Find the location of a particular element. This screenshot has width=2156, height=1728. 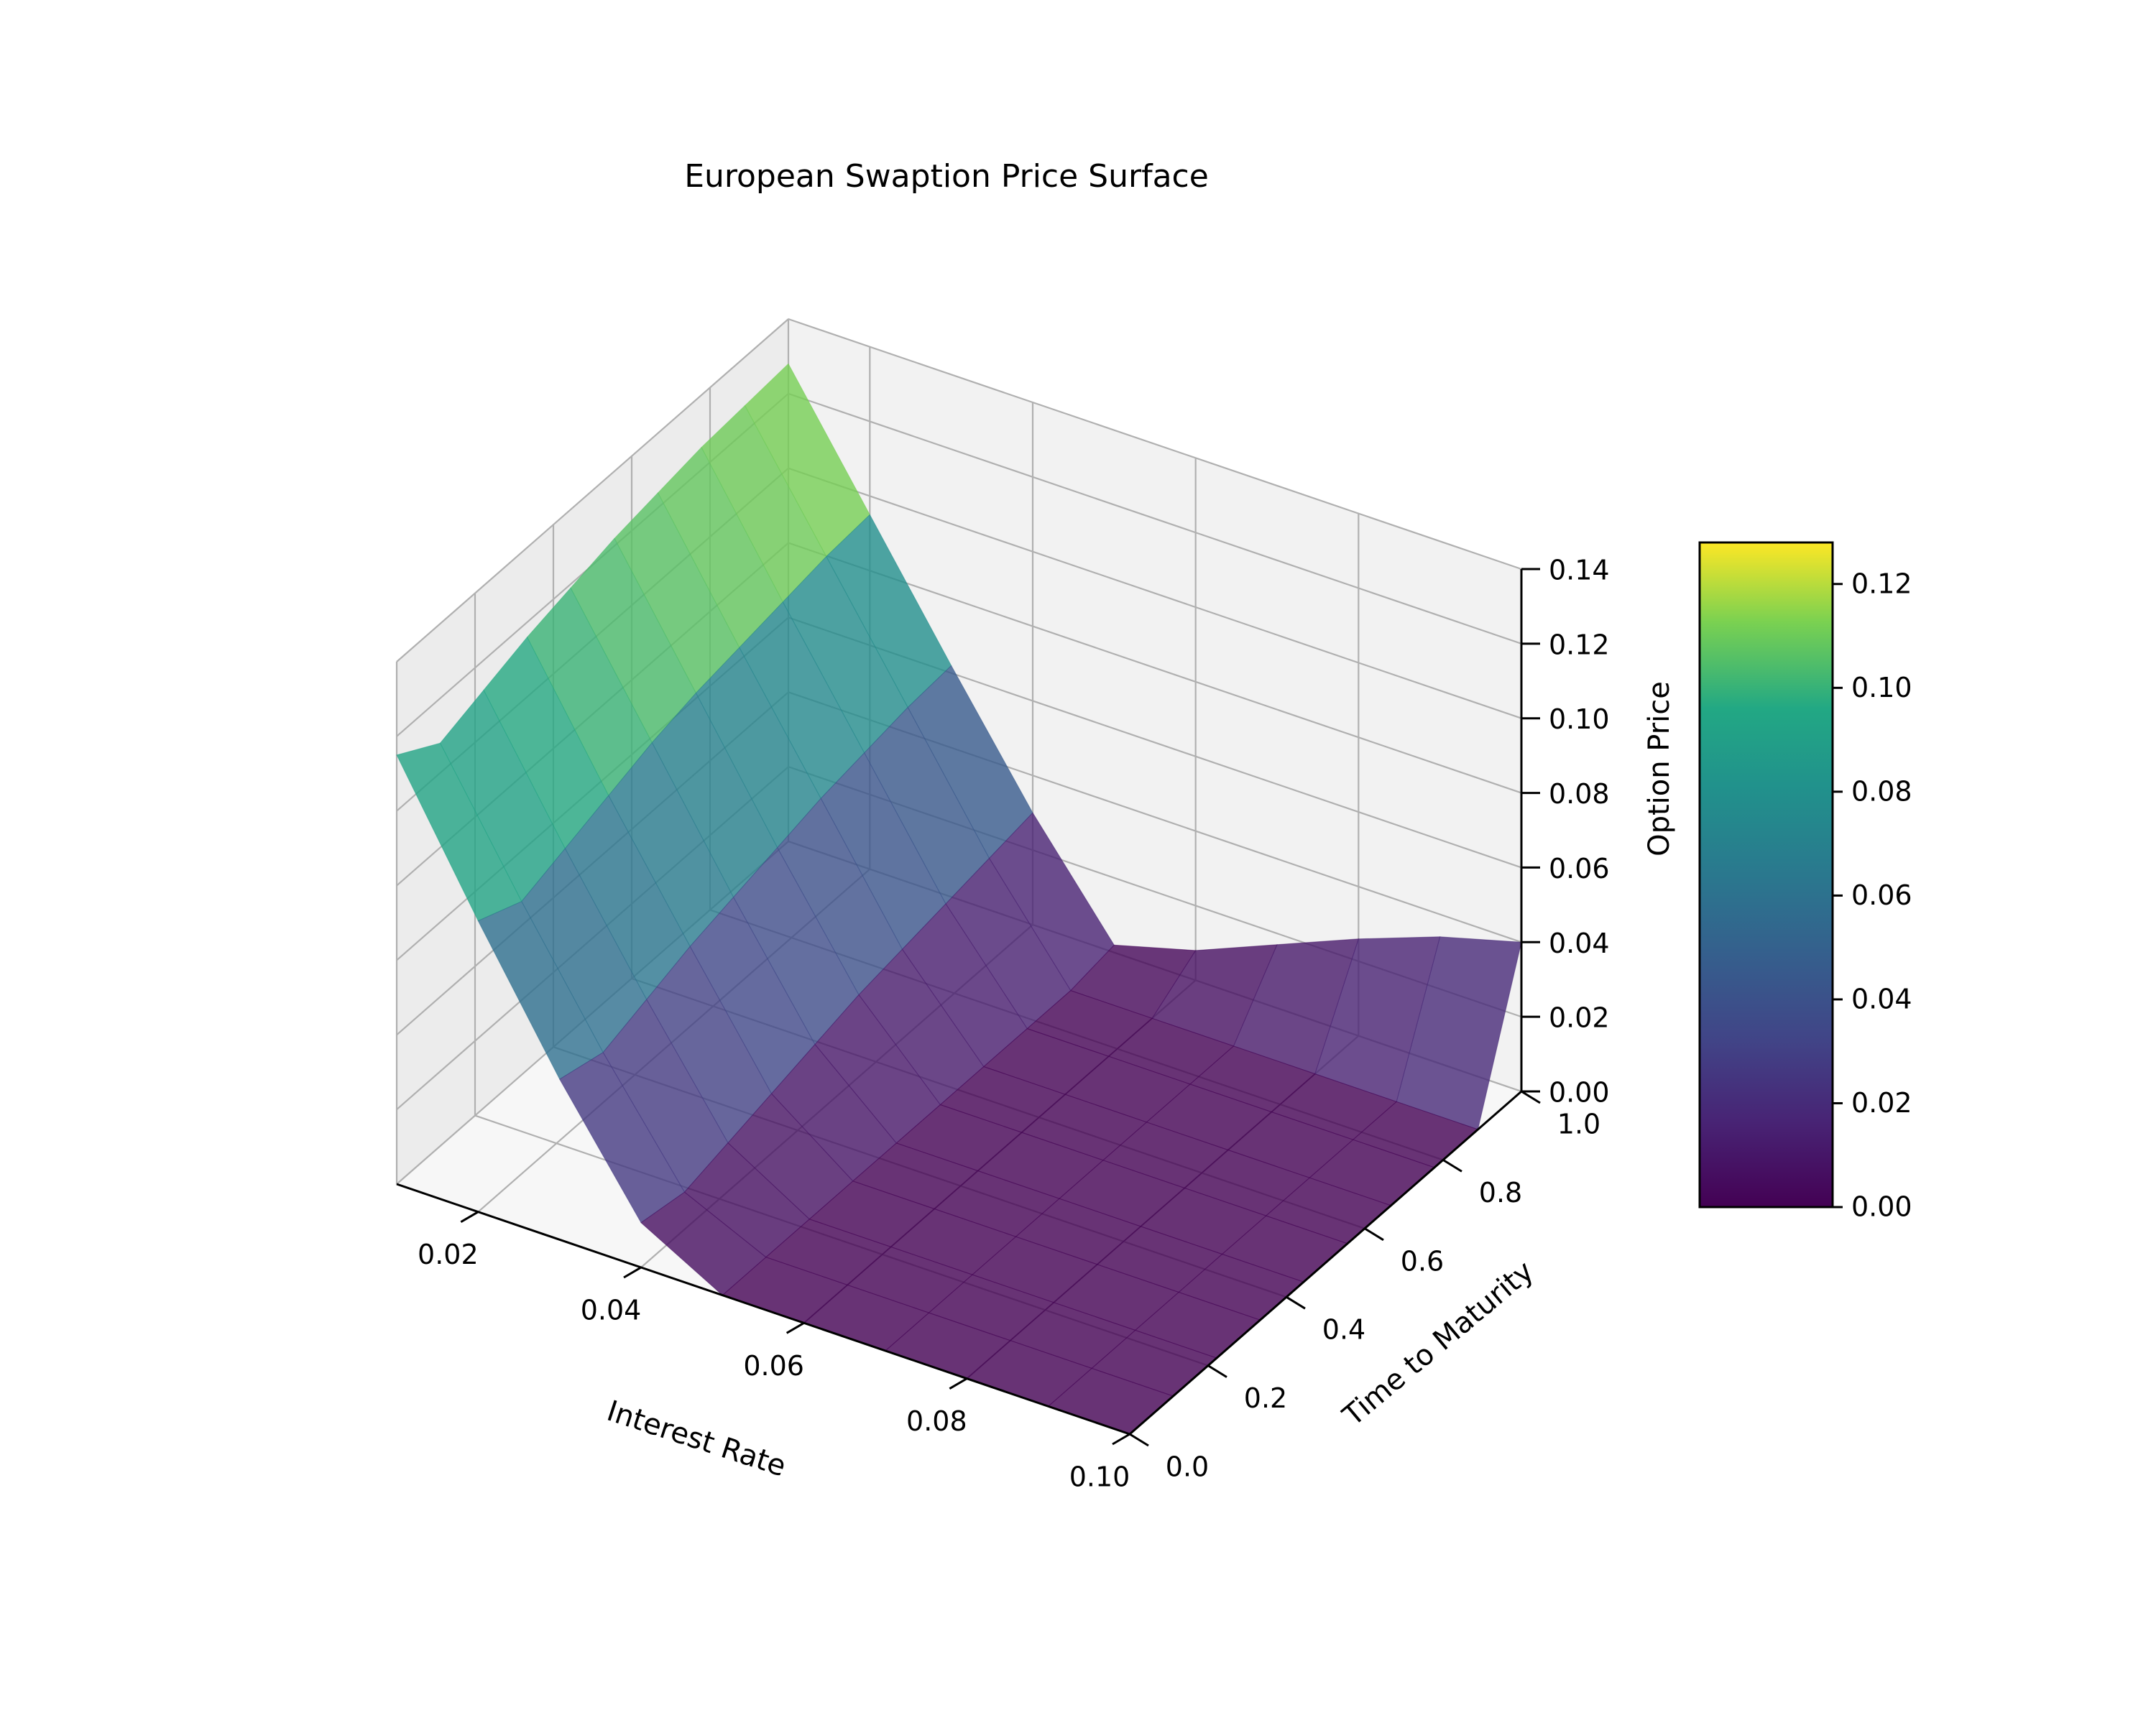

x-tick-label: 0.10 is located at coordinates (1099, 1477).